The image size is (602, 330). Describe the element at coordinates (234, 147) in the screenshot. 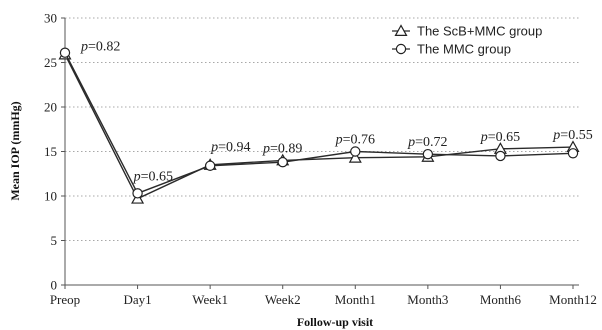

I see `p-value: =0.94` at that location.